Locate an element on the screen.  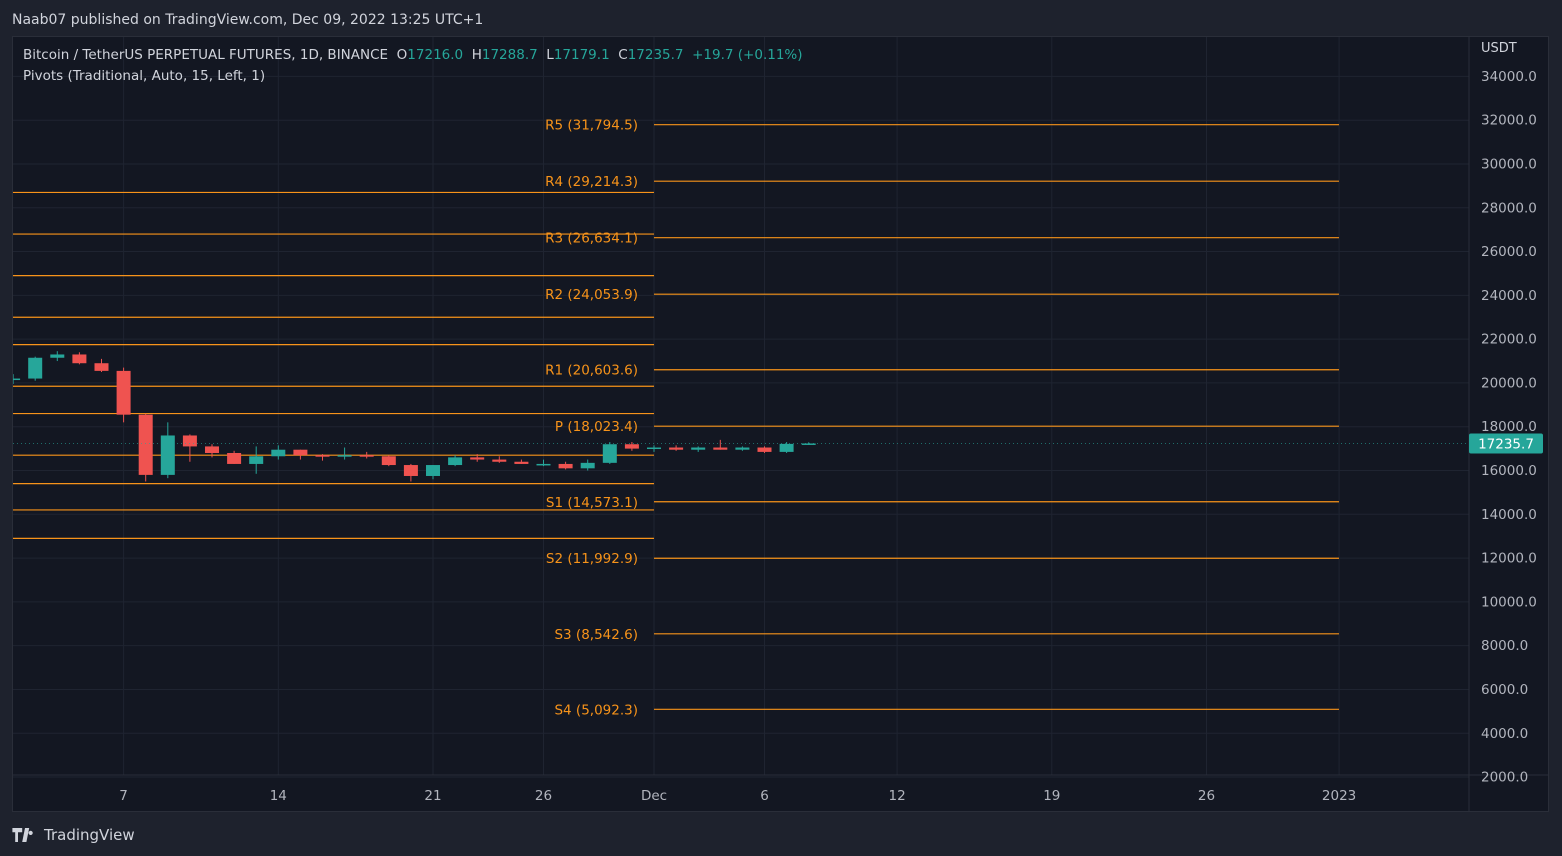
y-tick-label: 30000.0 is located at coordinates (1509, 164).